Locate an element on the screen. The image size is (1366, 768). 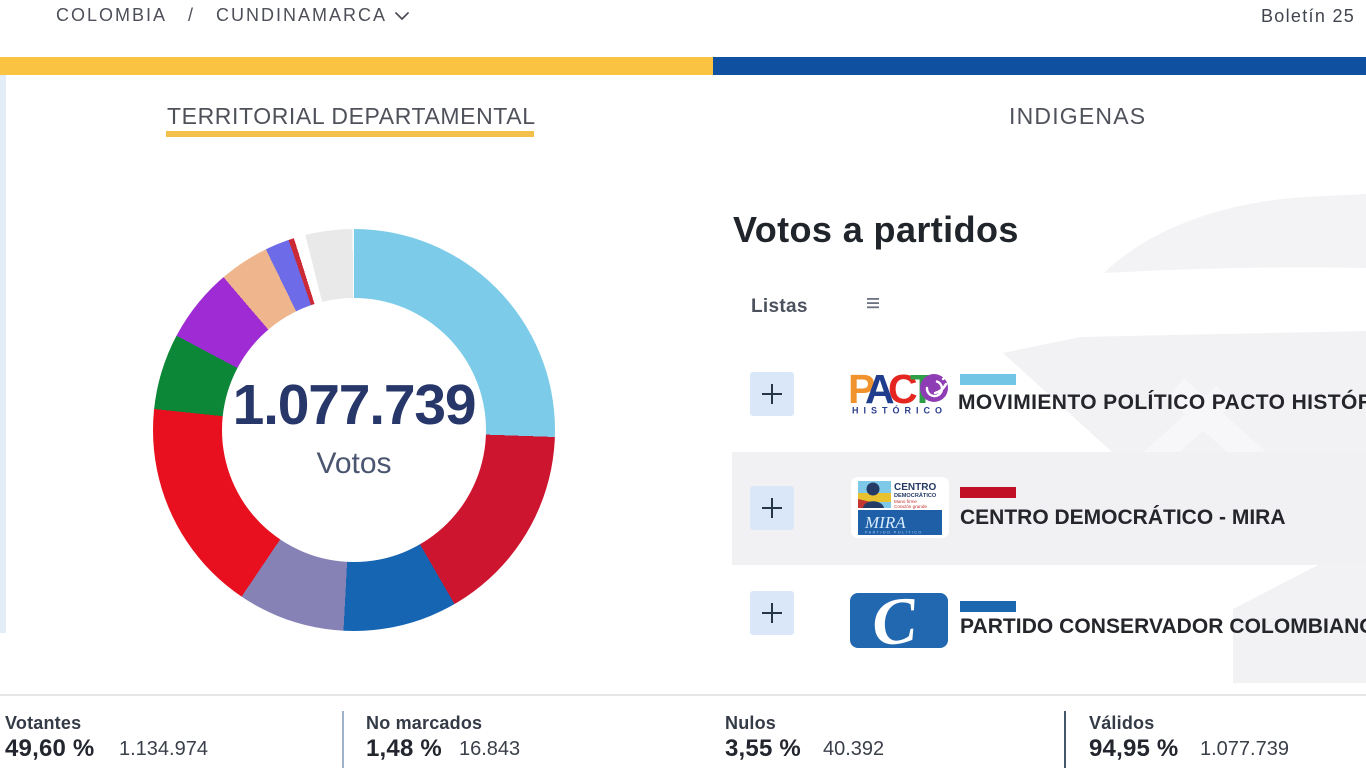
svg-text: MIRA is located at coordinates (885, 522).